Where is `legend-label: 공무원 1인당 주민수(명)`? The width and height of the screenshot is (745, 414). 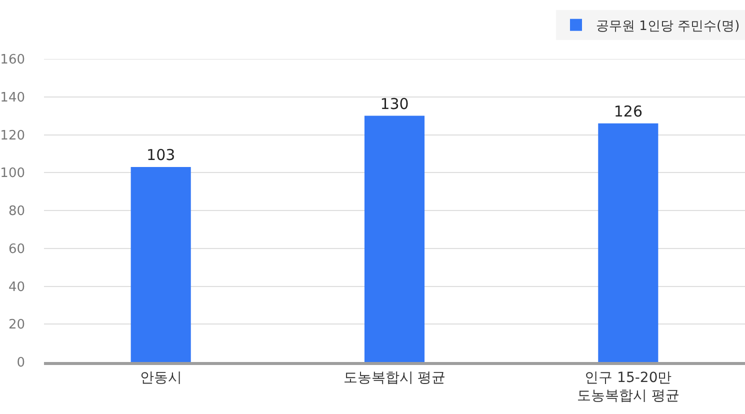
legend-label: 공무원 1인당 주민수(명) is located at coordinates (668, 26).